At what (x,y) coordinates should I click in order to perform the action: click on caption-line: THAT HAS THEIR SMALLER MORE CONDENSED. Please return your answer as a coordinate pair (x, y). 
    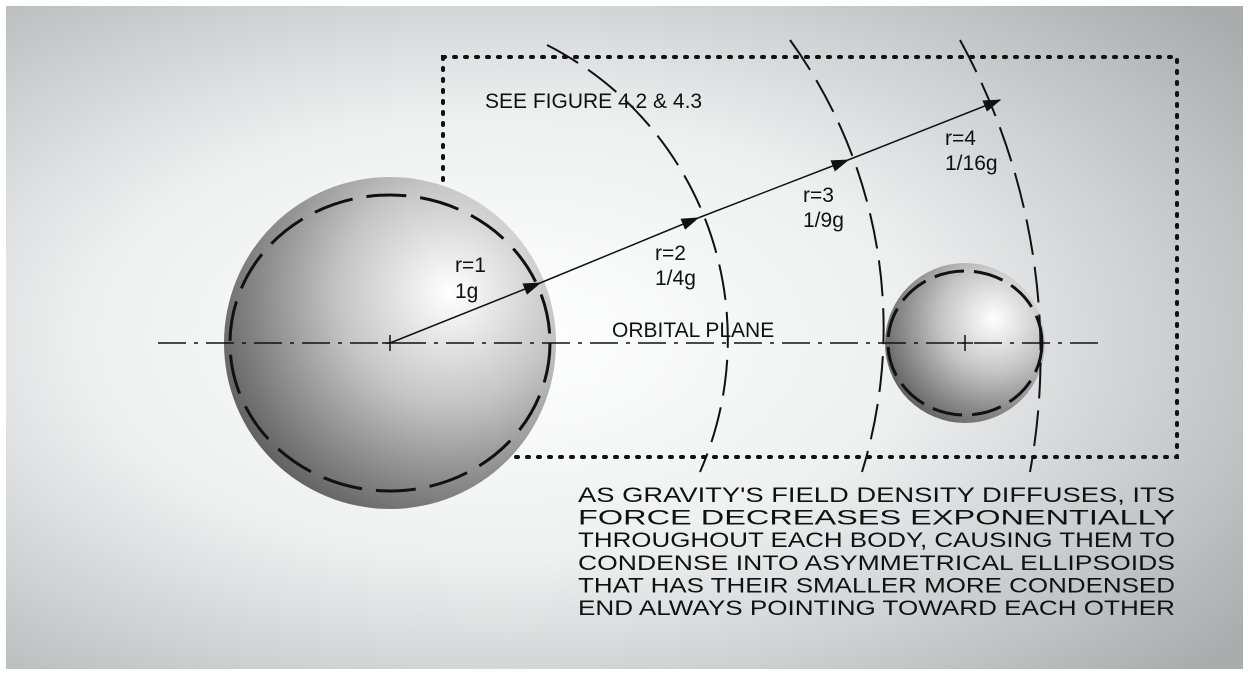
    Looking at the image, I should click on (876, 585).